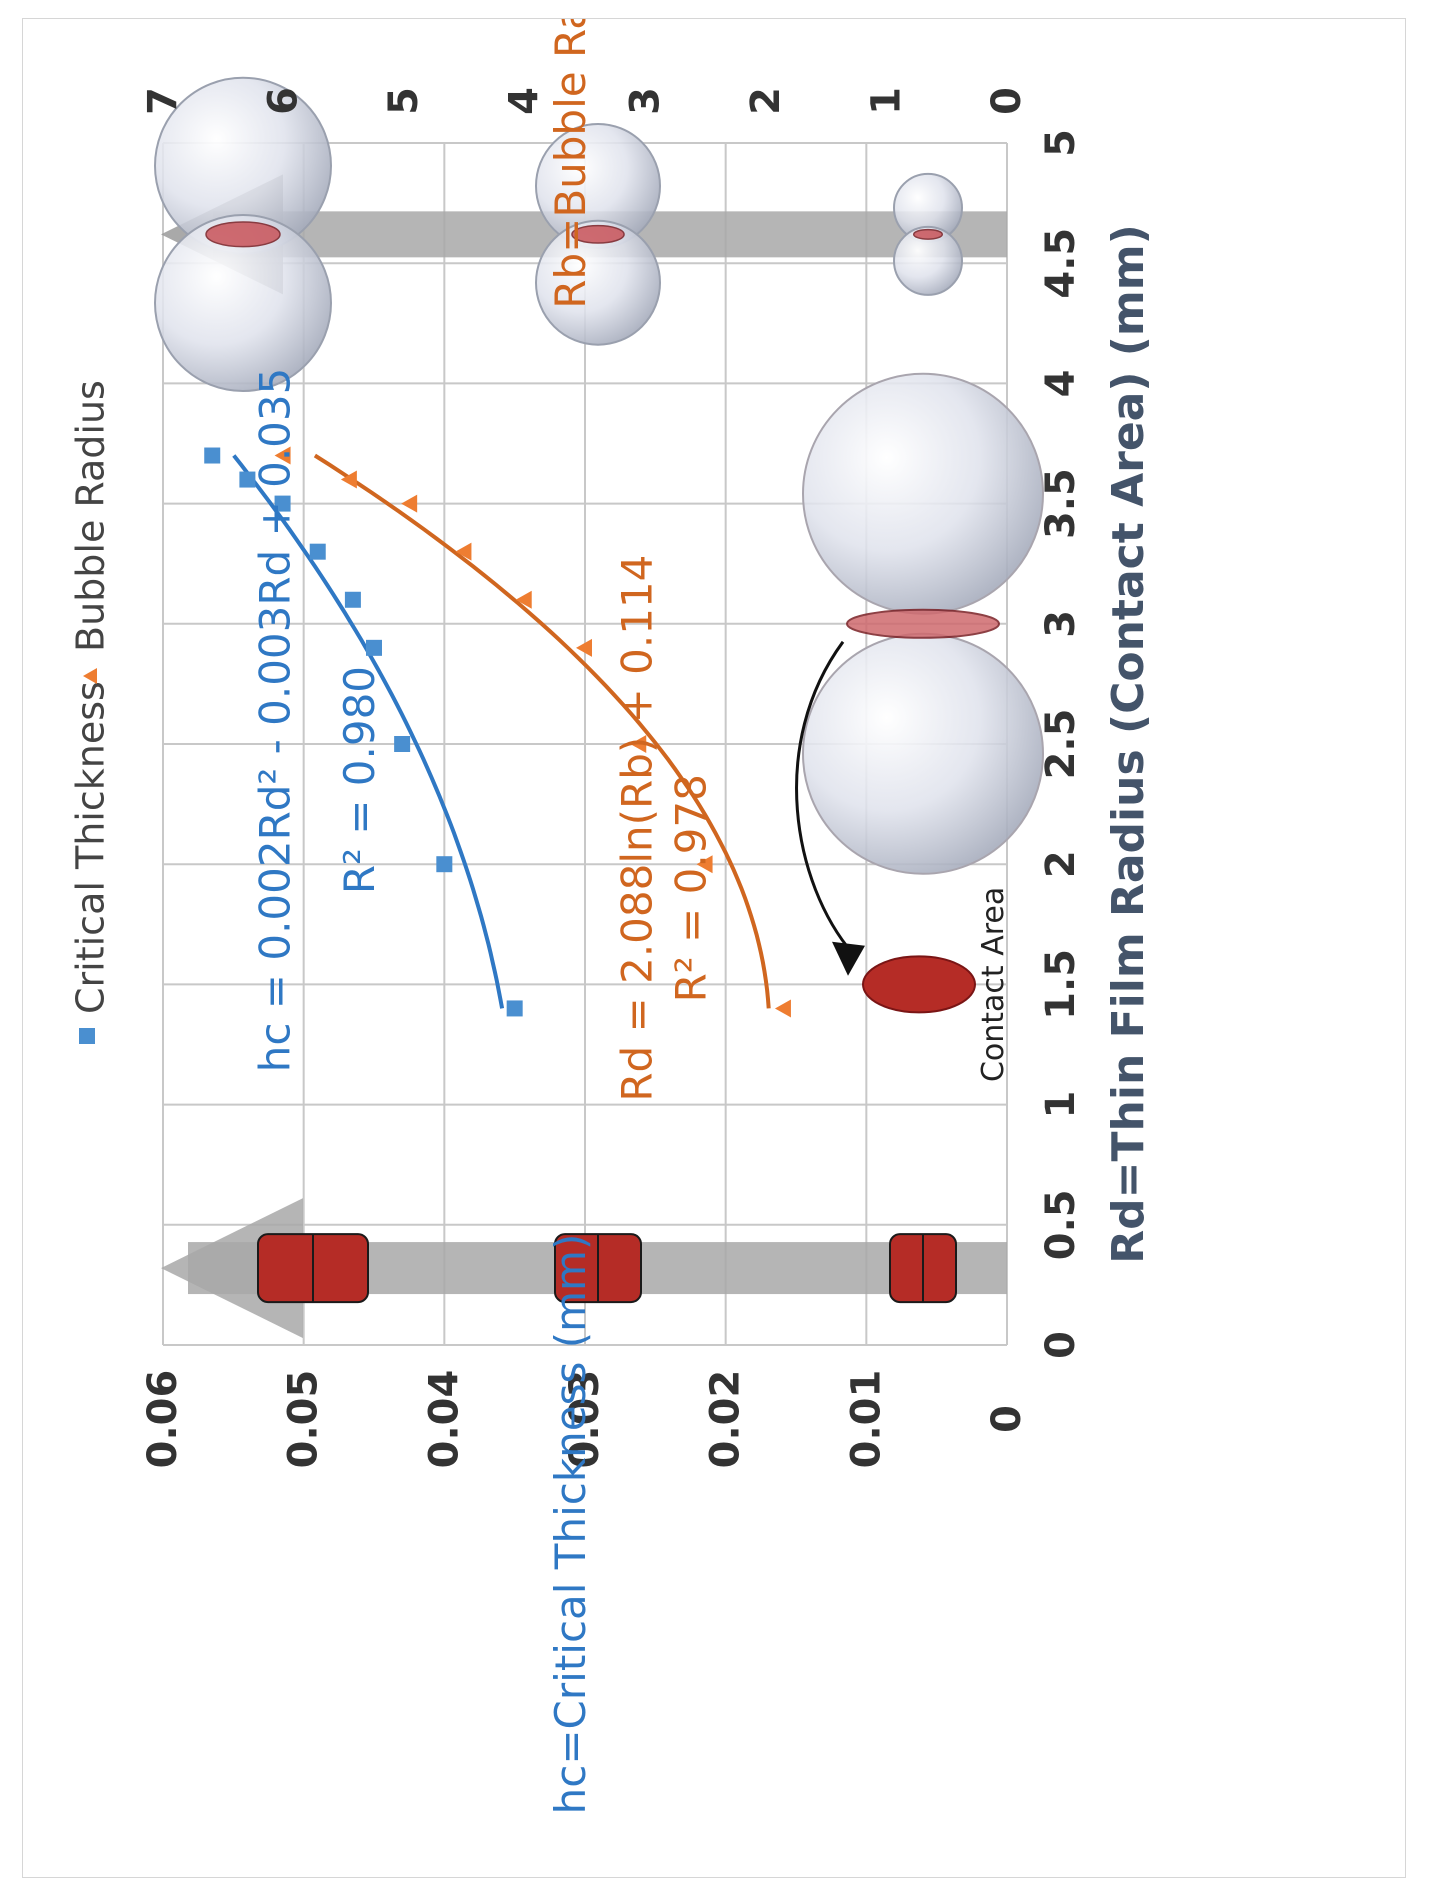  Describe the element at coordinates (1128, 743) in the screenshot. I see `x-axis-label: Rd=Thin Film Radius (Contact Area) (mm)` at that location.